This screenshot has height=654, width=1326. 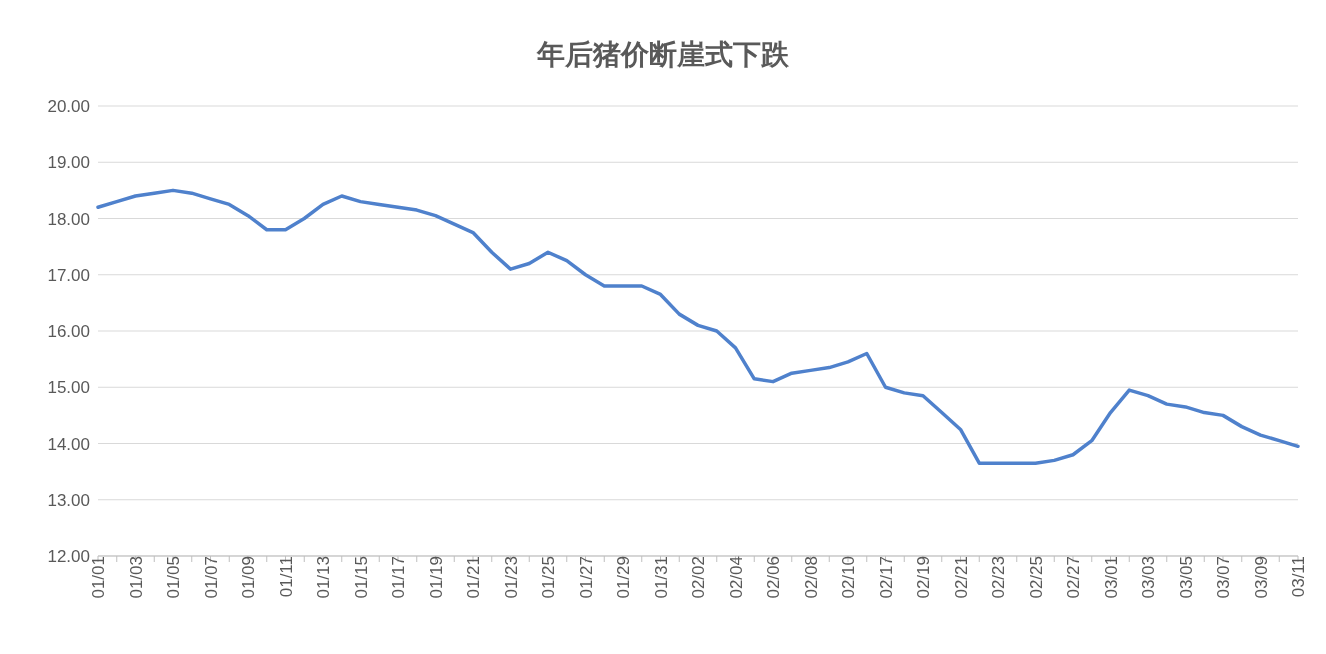 I want to click on x-tick-label: 03/09, so click(x=1261, y=577).